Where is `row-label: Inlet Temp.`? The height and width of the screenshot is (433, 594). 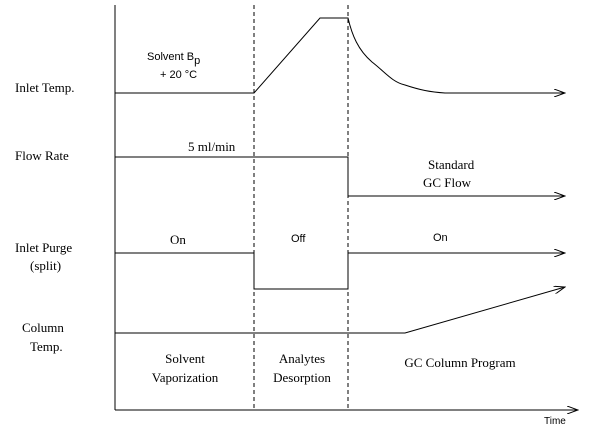
row-label: Inlet Temp. is located at coordinates (45, 87).